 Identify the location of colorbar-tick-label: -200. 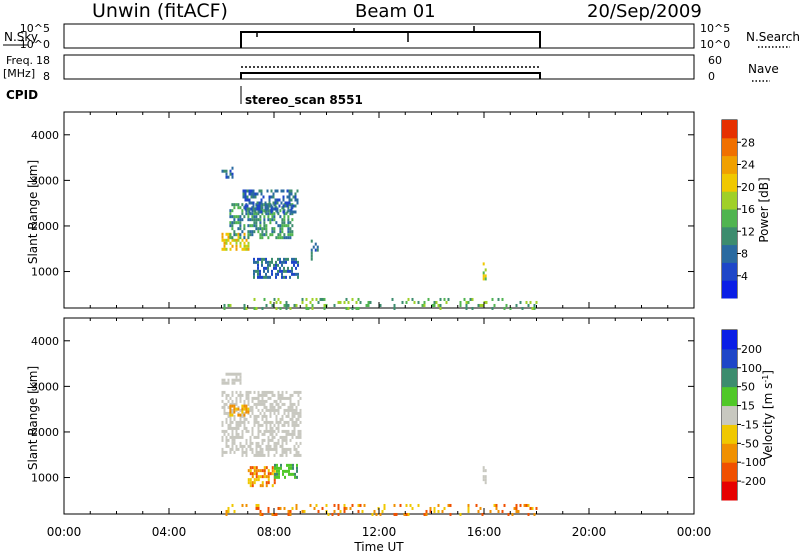
(753, 481).